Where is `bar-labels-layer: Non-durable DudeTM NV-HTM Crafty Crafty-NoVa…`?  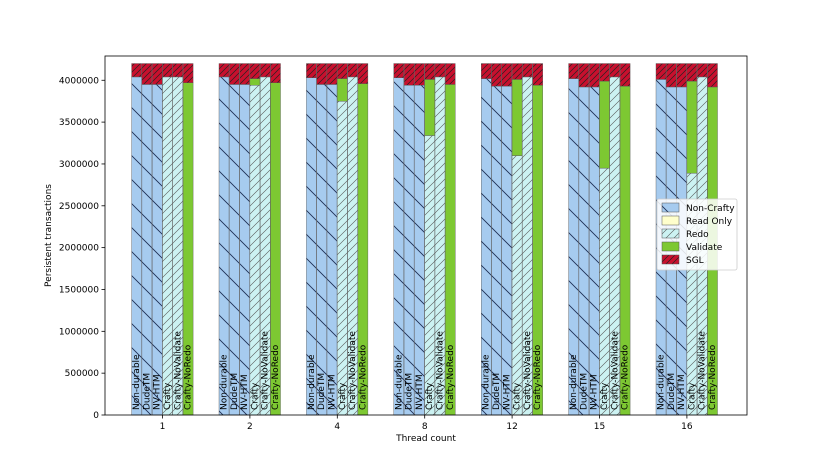 bar-labels-layer: Non-durable DudeTM NV-HTM Crafty Crafty-NoVa… is located at coordinates (425, 370).